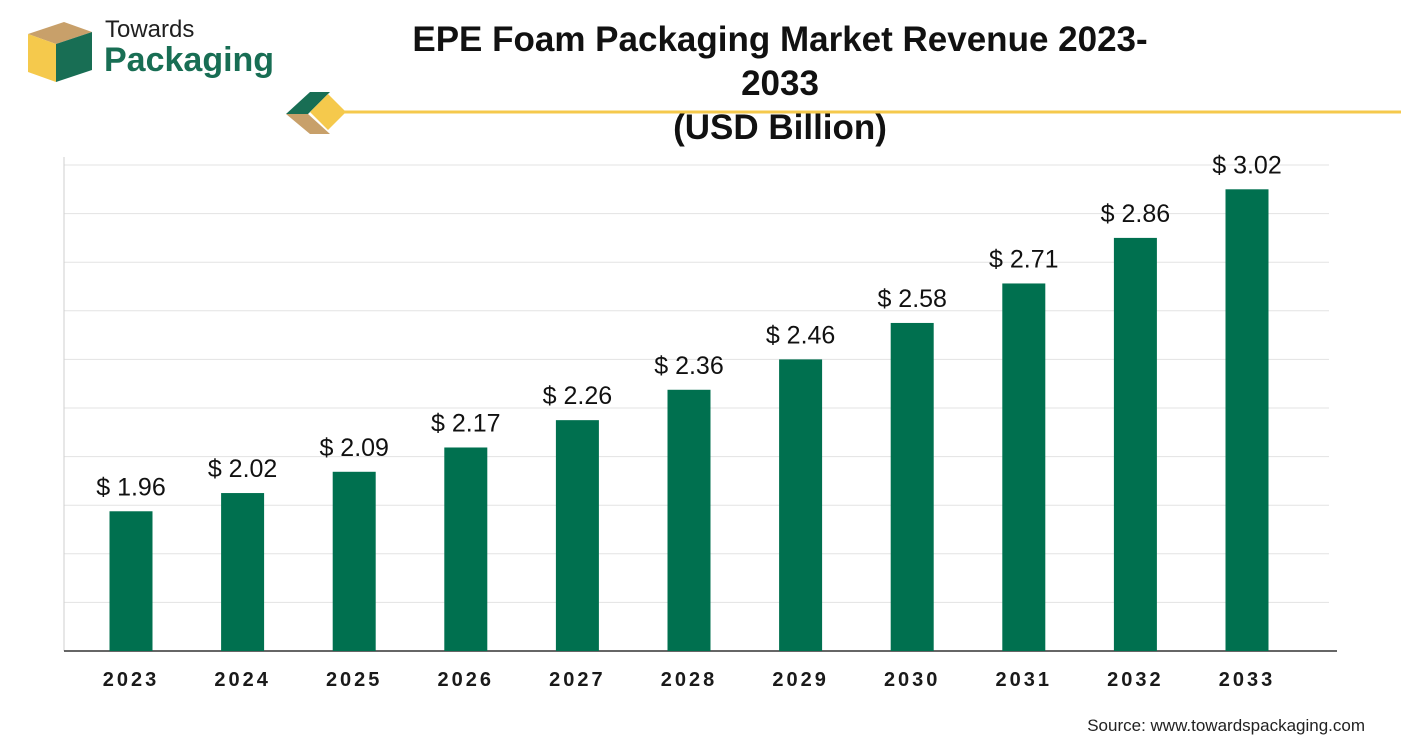 This screenshot has width=1401, height=751. What do you see at coordinates (1135, 680) in the screenshot?
I see `x-tick-label-2032: 2032` at bounding box center [1135, 680].